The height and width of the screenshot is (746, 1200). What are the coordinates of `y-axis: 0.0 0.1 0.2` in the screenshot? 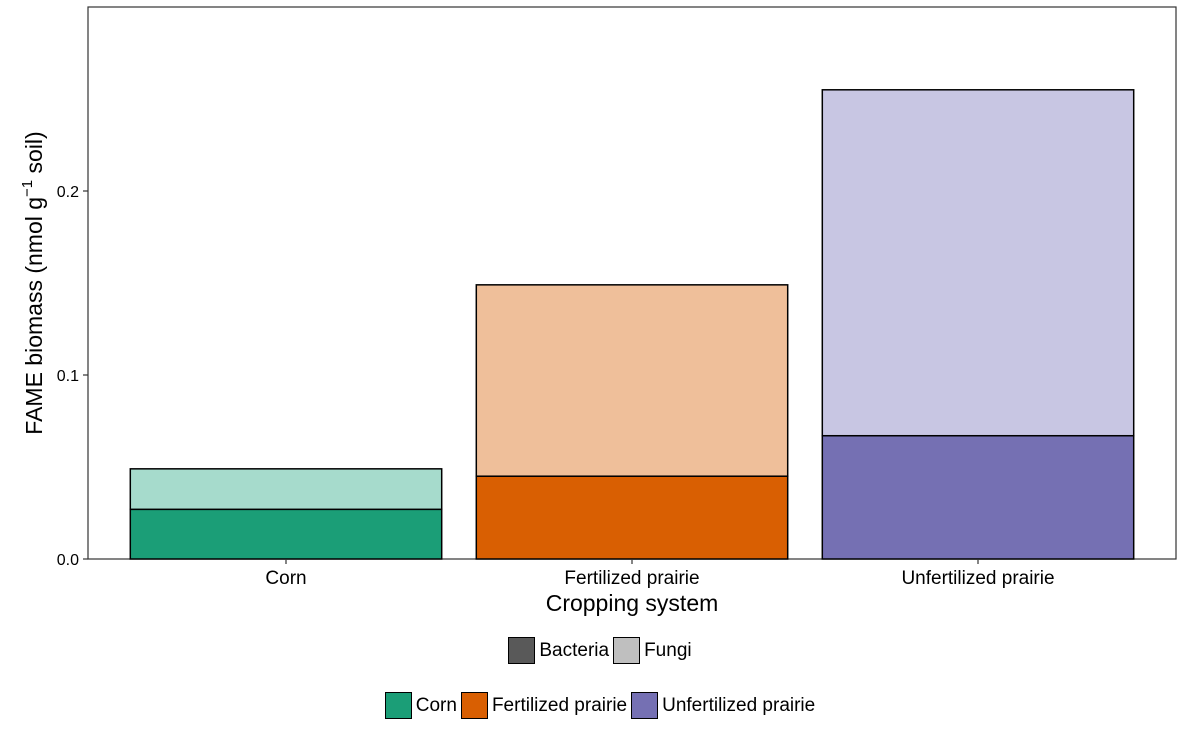 It's located at (72, 376).